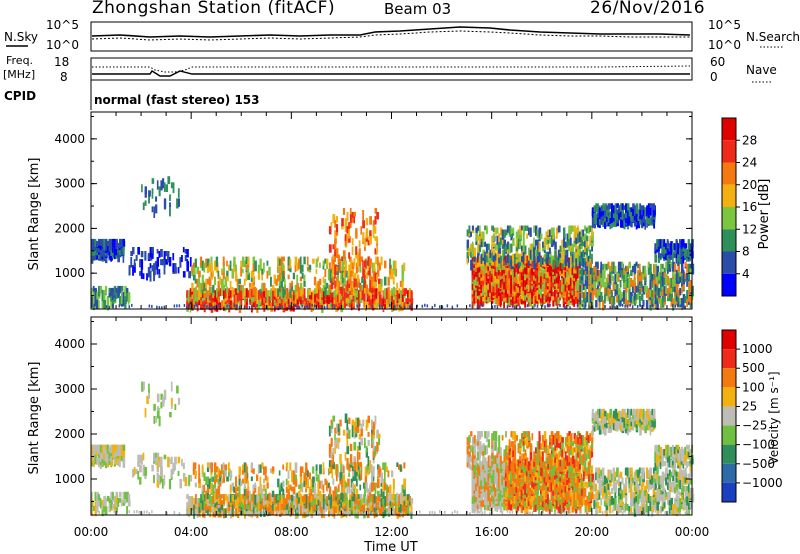  I want to click on freq-tick-bottom: 8, so click(64, 77).